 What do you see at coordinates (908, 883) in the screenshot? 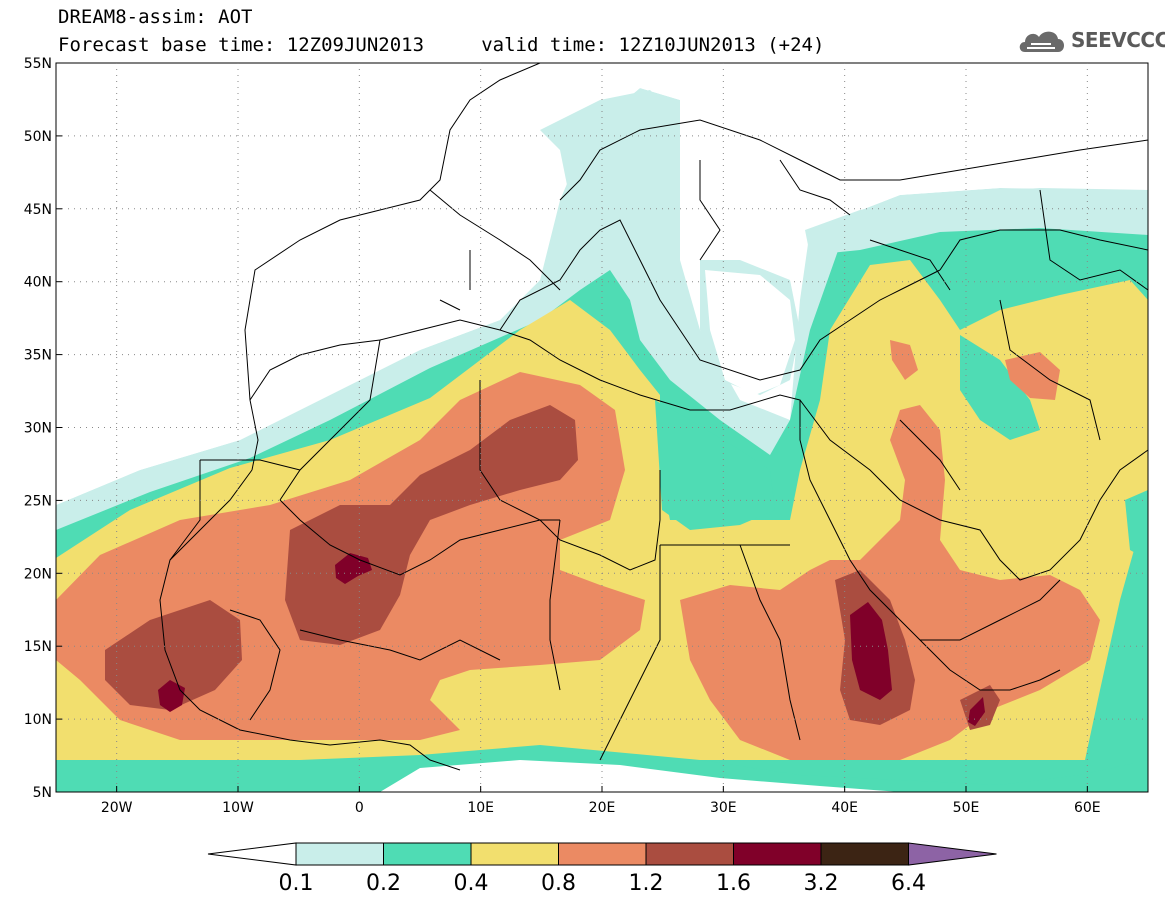
I see `colorbar-label: 6.4` at bounding box center [908, 883].